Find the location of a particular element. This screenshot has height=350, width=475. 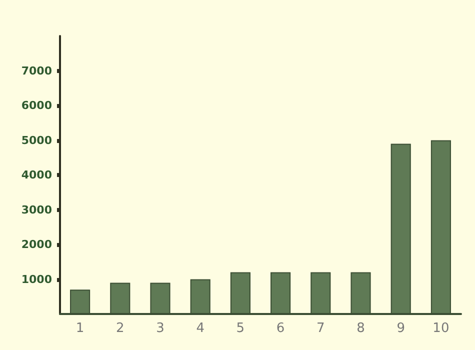

y-tick-label: 3000 is located at coordinates (36, 209).